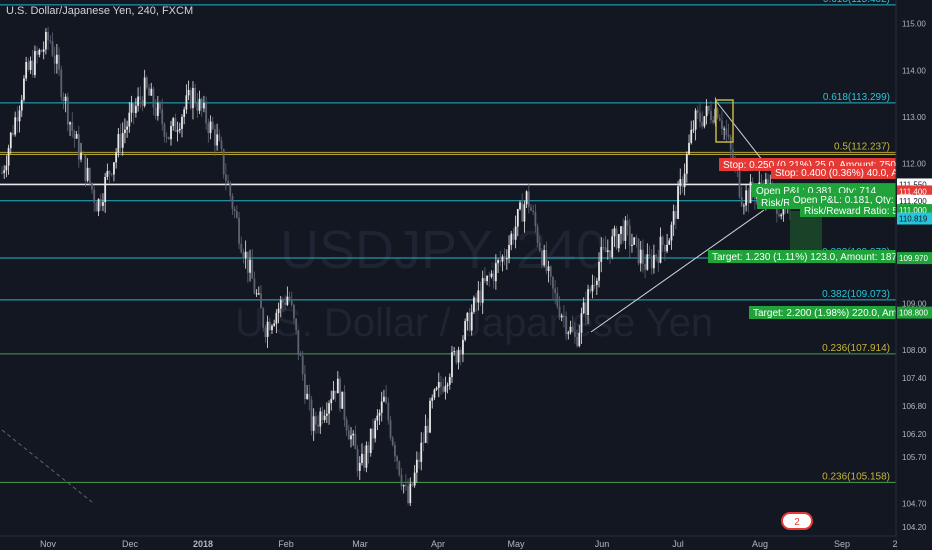  What do you see at coordinates (913, 210) in the screenshot?
I see `price-label: 111.000` at bounding box center [913, 210].